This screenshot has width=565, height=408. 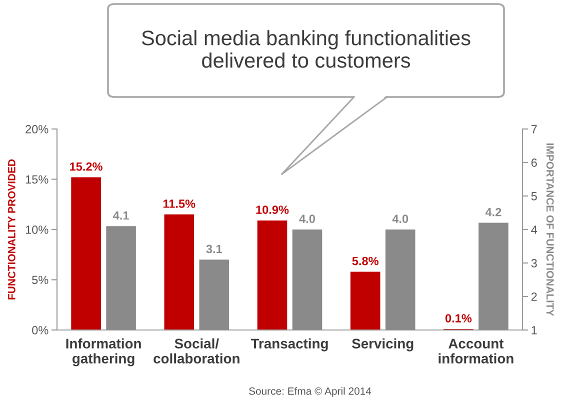 What do you see at coordinates (40, 330) in the screenshot?
I see `y-tick-label: 0%` at bounding box center [40, 330].